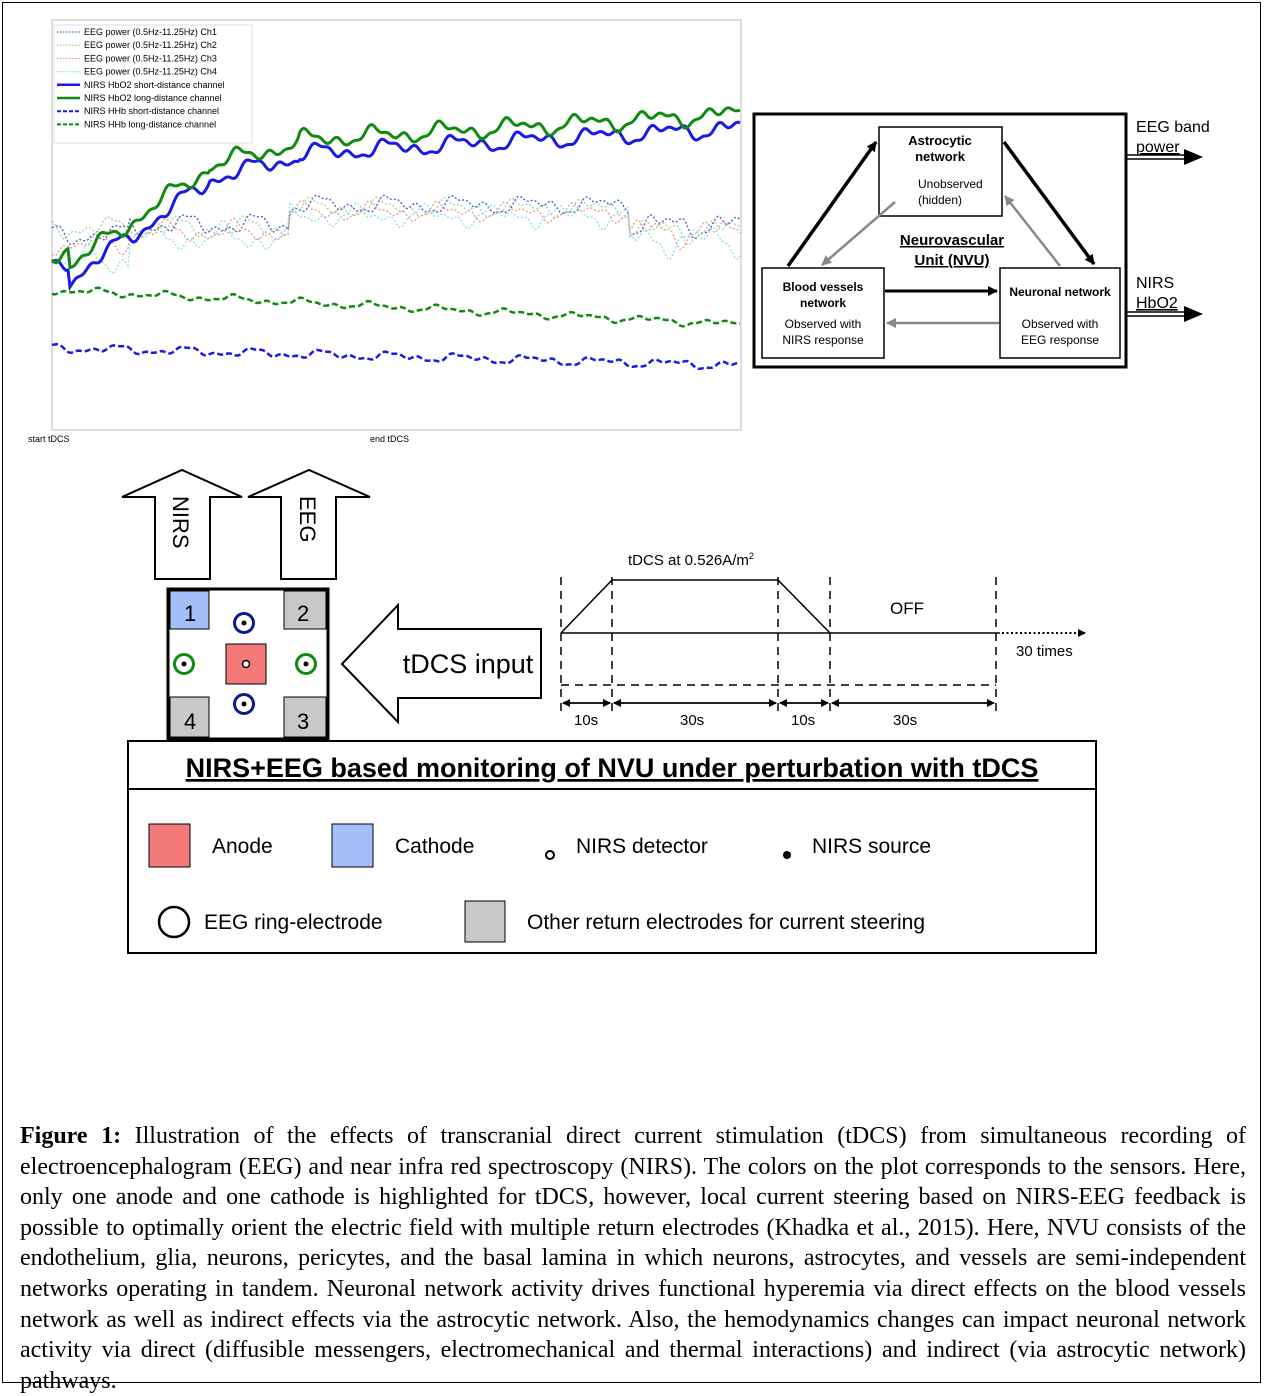 The image size is (1265, 1396). What do you see at coordinates (858, 233) in the screenshot?
I see `arrow-astro-to-blood` at bounding box center [858, 233].